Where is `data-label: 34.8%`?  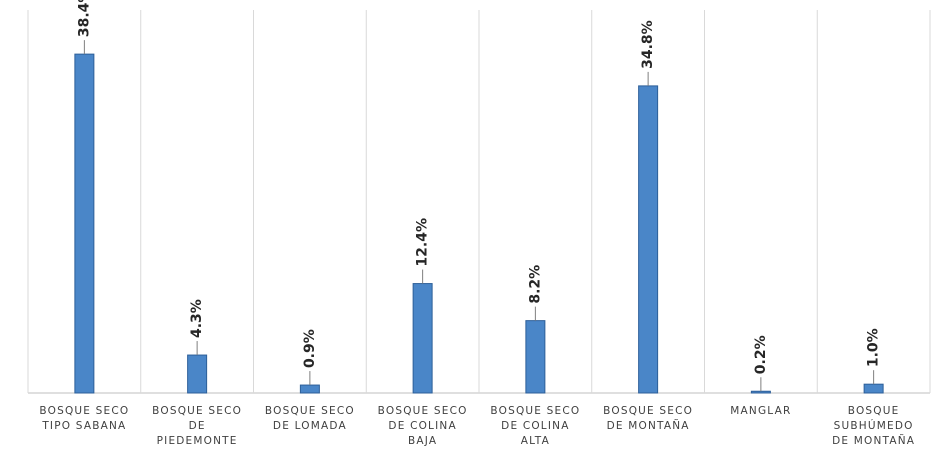 data-label: 34.8% is located at coordinates (648, 44).